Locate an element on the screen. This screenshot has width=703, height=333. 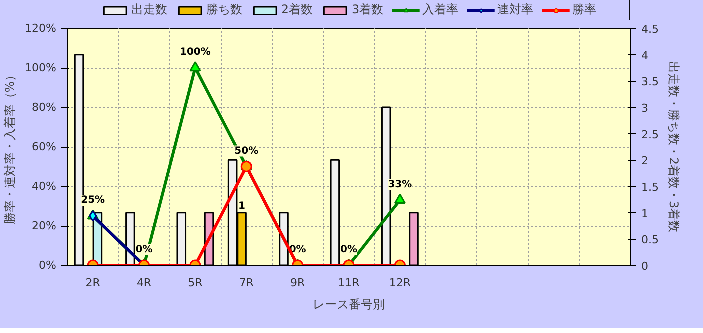
data-label: 25% is located at coordinates (93, 200).